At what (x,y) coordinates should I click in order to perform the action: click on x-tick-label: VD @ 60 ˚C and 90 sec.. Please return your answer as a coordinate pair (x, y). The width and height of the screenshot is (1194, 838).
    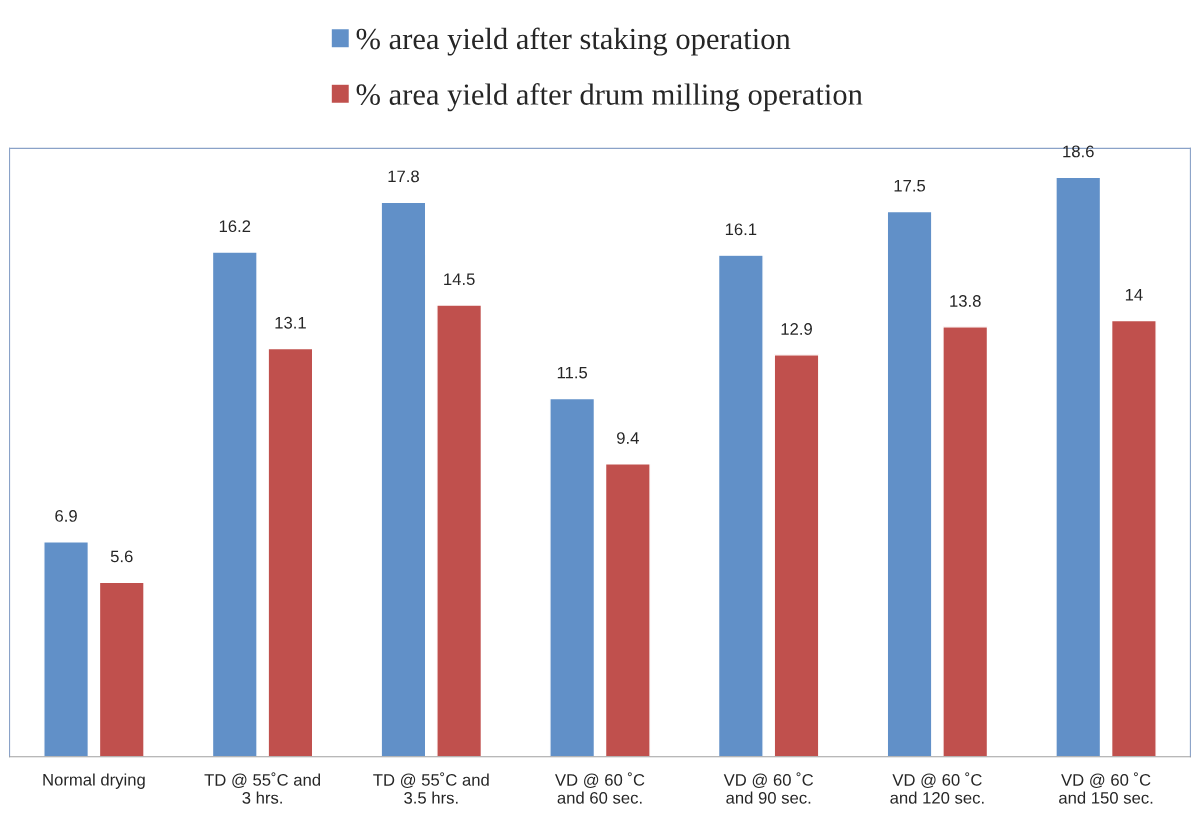
    Looking at the image, I should click on (768, 788).